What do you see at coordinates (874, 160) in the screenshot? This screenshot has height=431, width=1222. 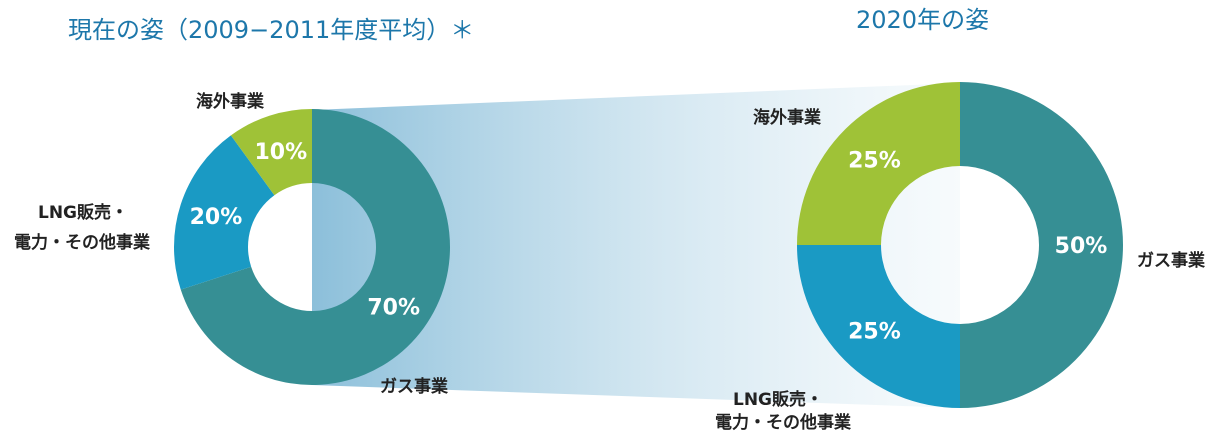 I see `pct-label-overseas: 25%` at bounding box center [874, 160].